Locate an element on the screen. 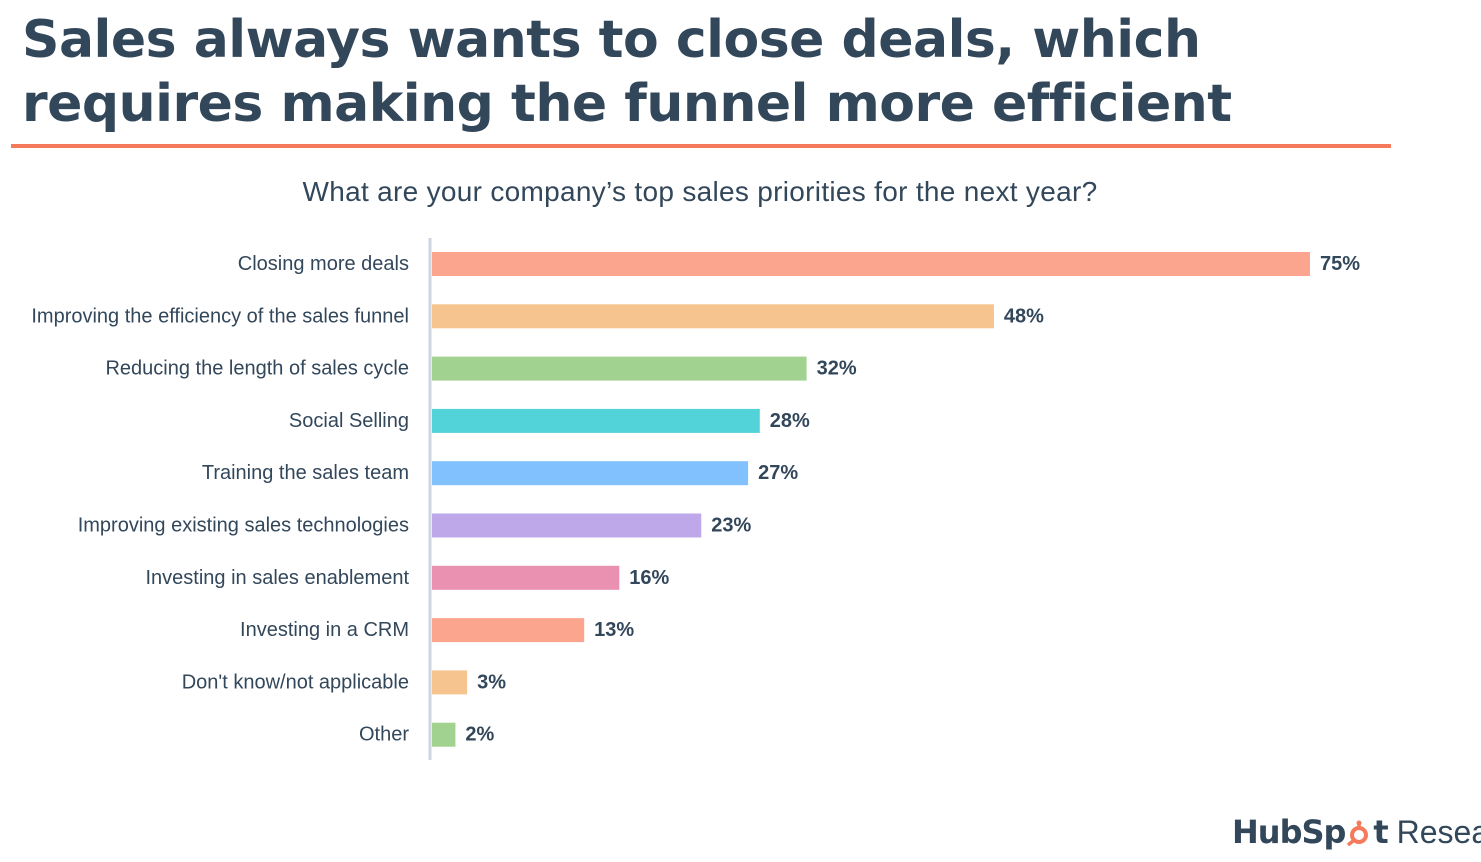 This screenshot has width=1481, height=862. value-label: 75% is located at coordinates (1340, 264).